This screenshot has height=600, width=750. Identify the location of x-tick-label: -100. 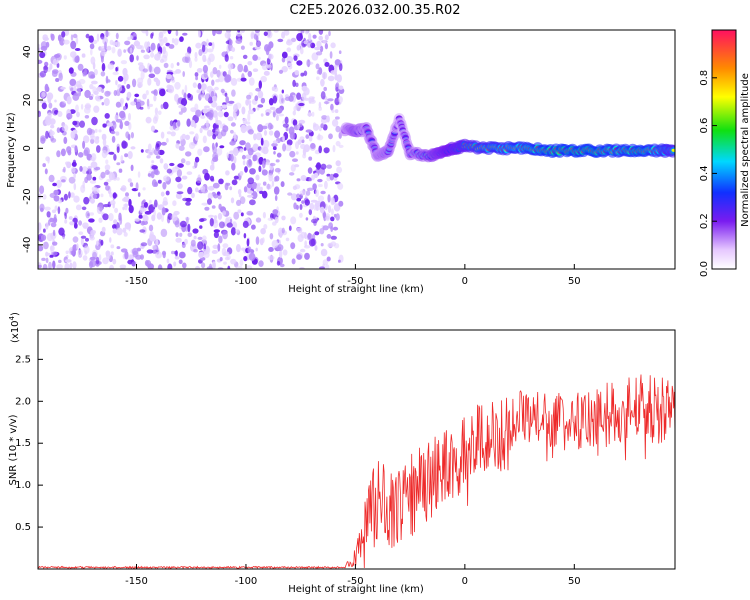
(246, 281).